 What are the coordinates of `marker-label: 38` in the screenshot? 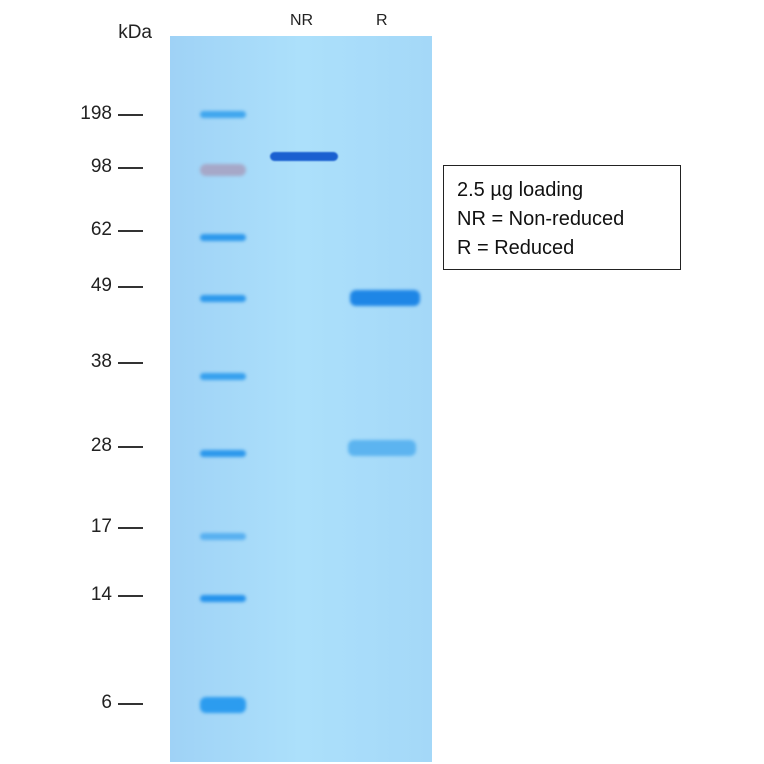 It's located at (101, 361).